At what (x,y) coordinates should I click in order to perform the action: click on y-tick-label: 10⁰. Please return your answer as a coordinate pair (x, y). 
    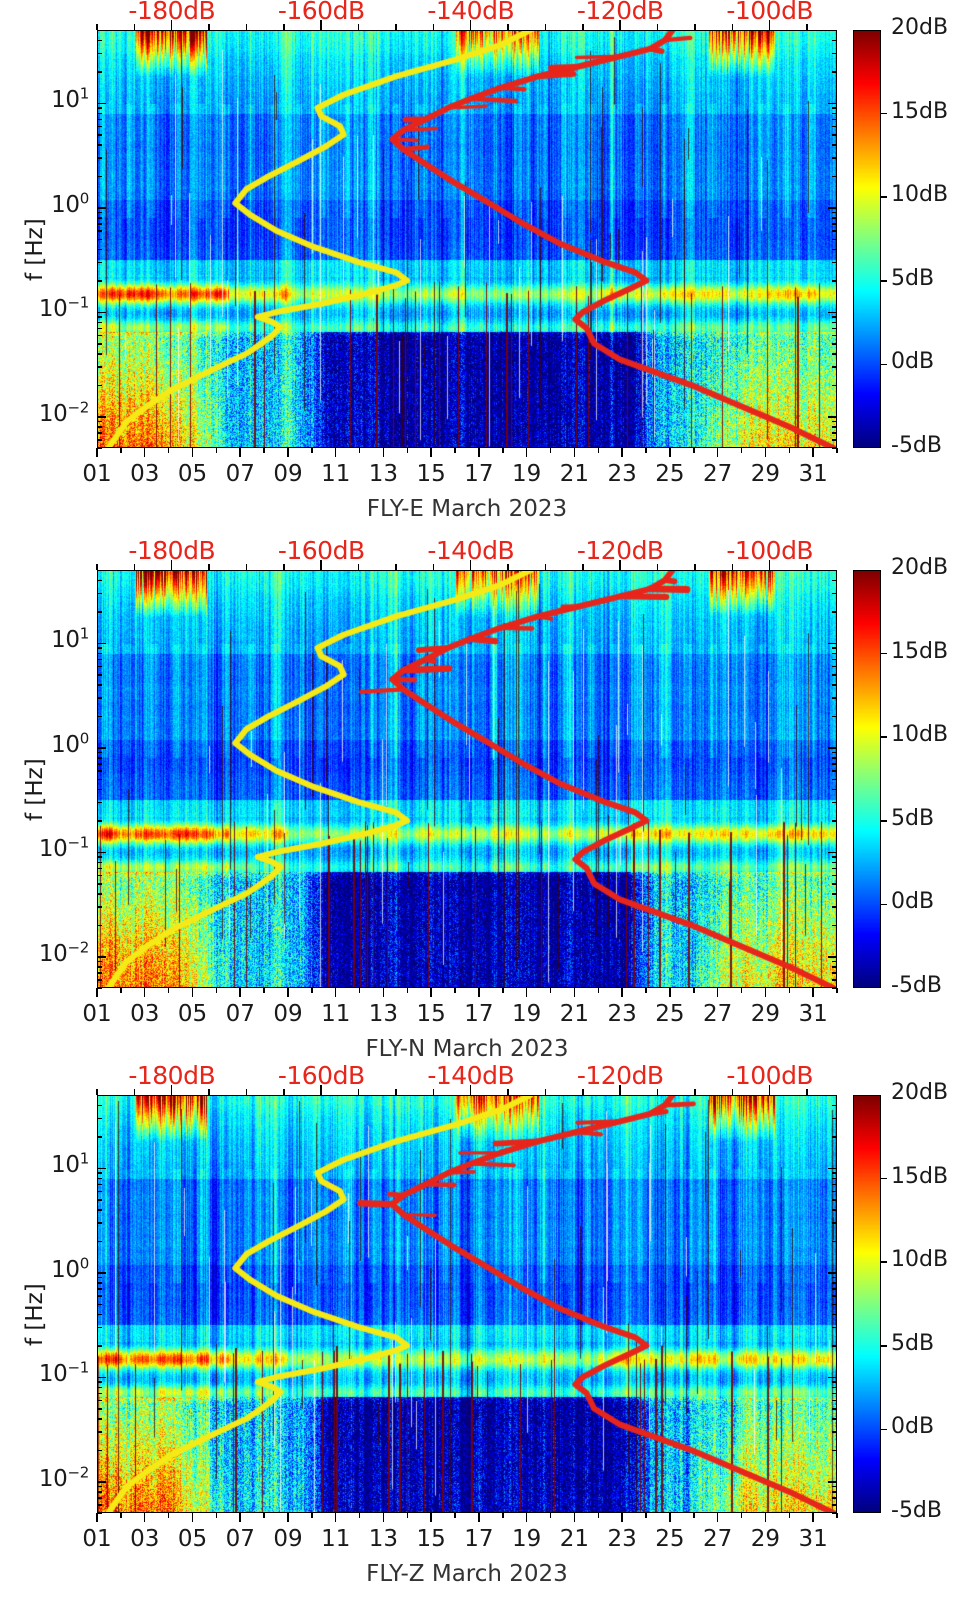
    Looking at the image, I should click on (70, 1268).